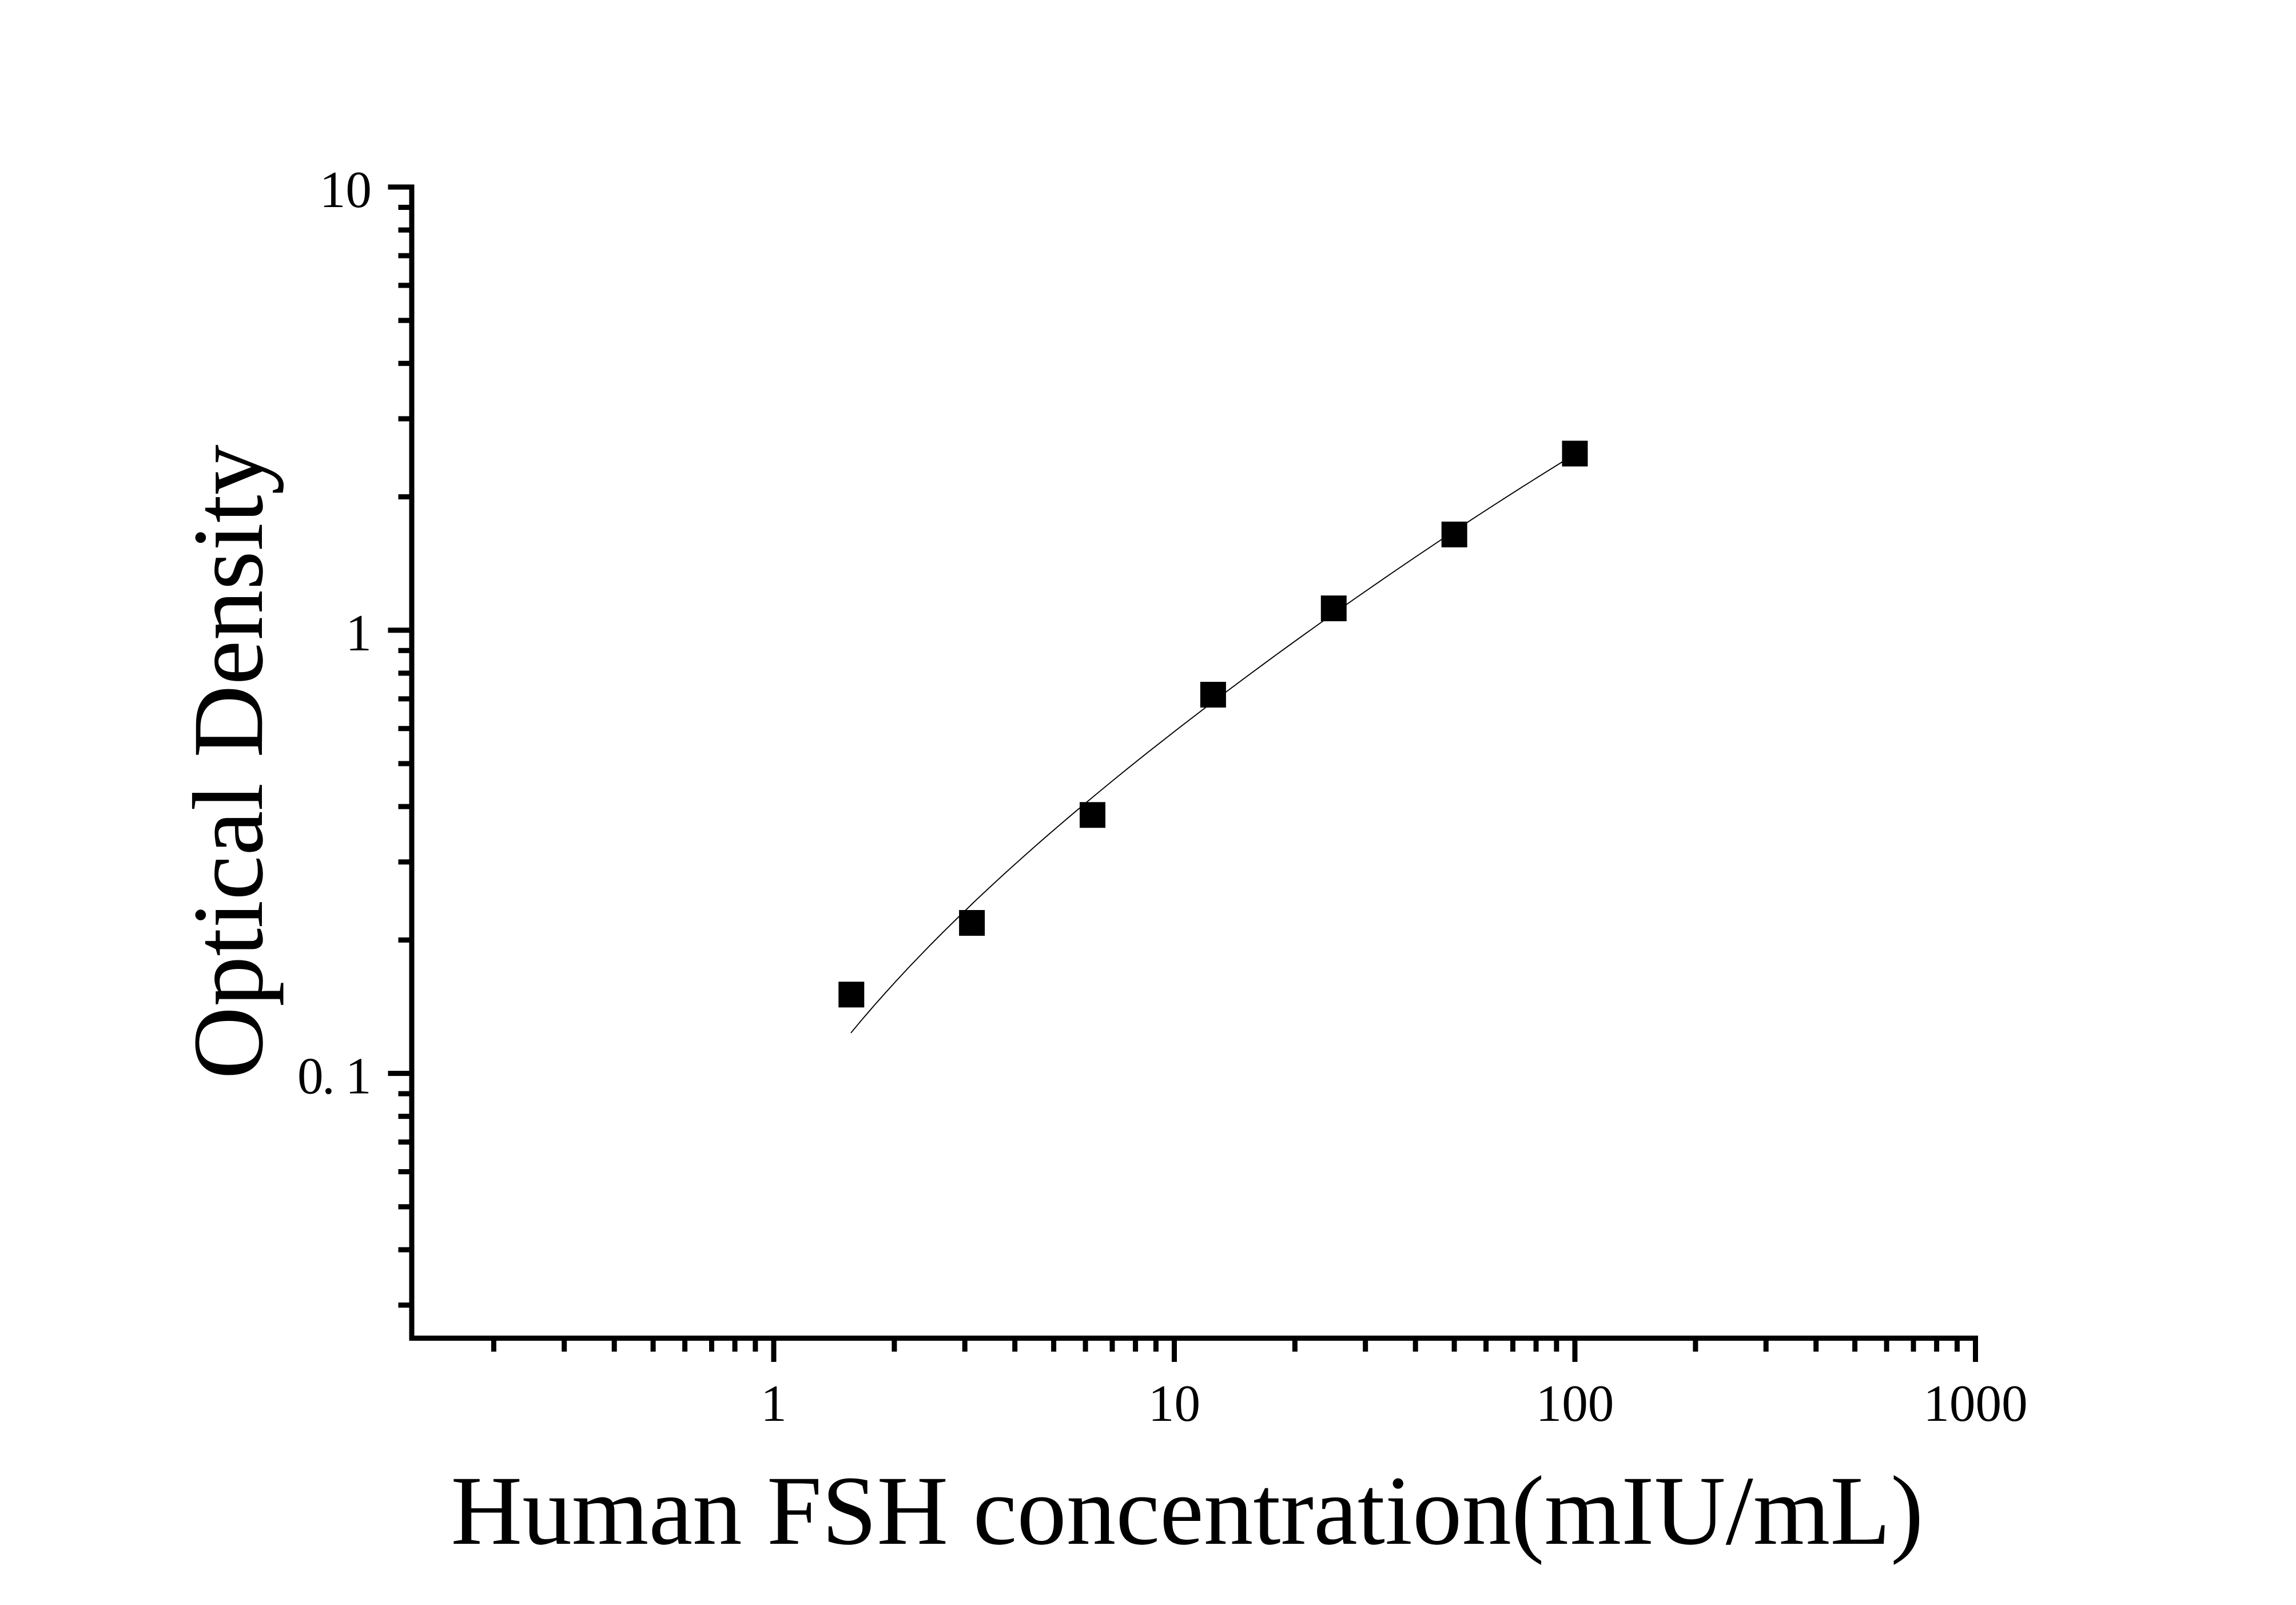  I want to click on svg-text:Human FSH concentration(mIU/mL: Human FSH concentration(mIU/mL), so click(1187, 1511).